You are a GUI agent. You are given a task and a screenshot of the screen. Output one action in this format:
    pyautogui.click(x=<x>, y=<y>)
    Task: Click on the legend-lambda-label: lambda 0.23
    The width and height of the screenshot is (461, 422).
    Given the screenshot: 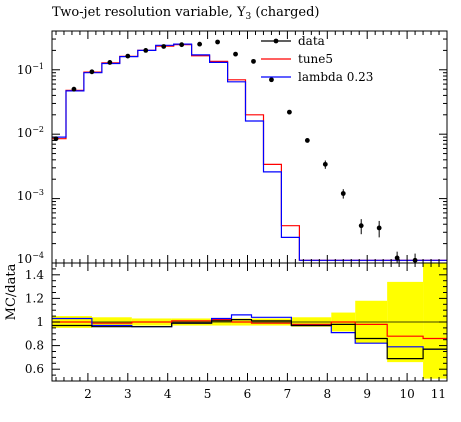 What is the action you would take?
    pyautogui.click(x=335, y=77)
    